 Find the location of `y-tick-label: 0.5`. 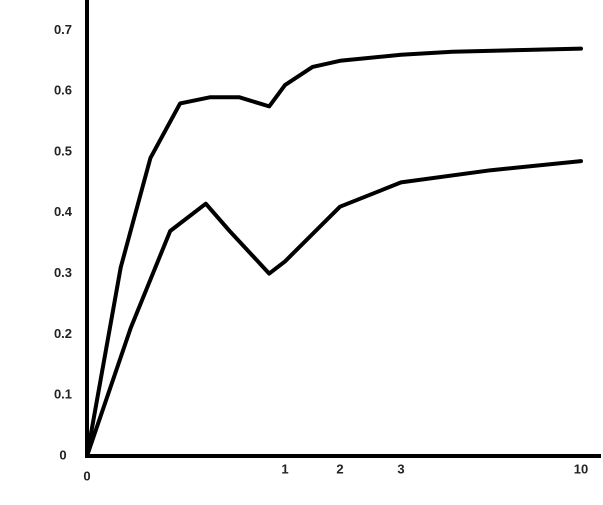

y-tick-label: 0.5 is located at coordinates (63, 150).